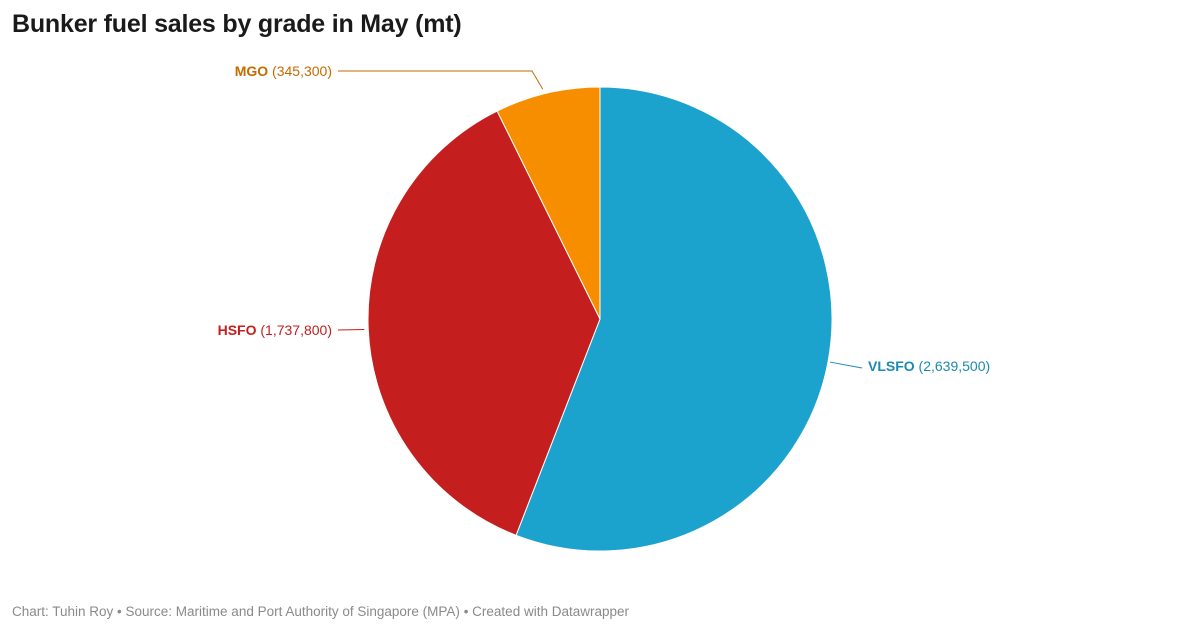  Describe the element at coordinates (63, 611) in the screenshot. I see `footer-credit: Chart: Tuhin Roy` at that location.